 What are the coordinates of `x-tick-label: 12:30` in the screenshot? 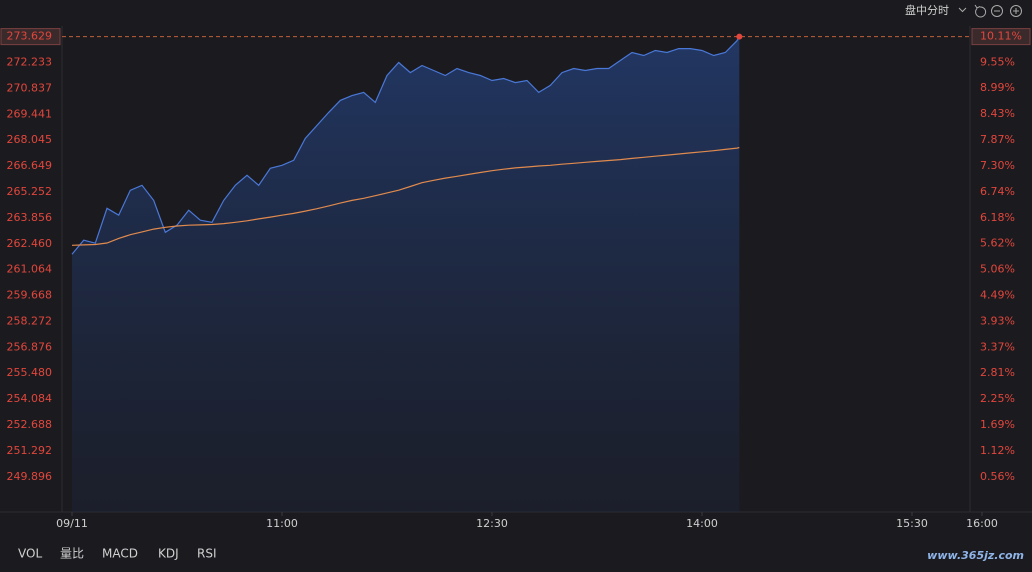 It's located at (492, 523).